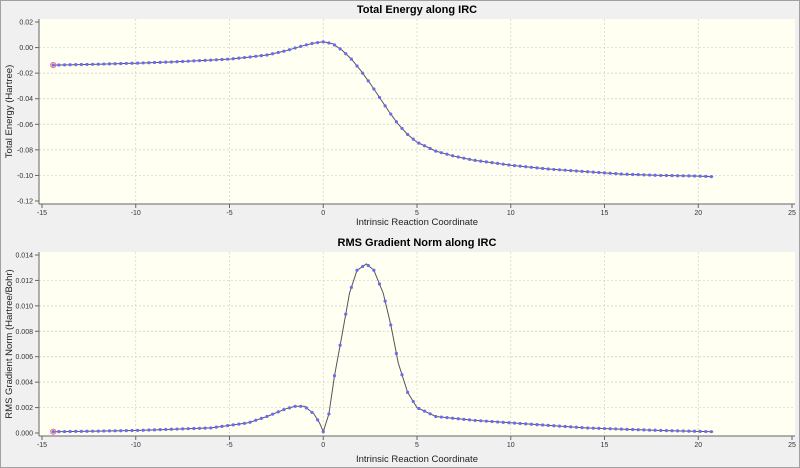 The width and height of the screenshot is (800, 468). What do you see at coordinates (417, 213) in the screenshot?
I see `x-tick-label: 5` at bounding box center [417, 213].